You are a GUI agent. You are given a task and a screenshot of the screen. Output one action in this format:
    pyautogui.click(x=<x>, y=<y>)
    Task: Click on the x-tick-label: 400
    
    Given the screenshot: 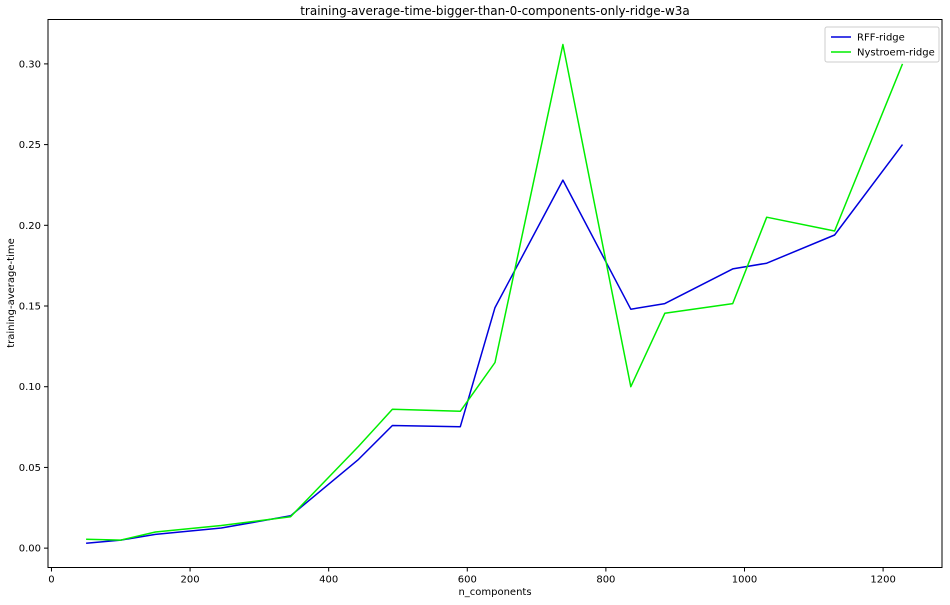 What is the action you would take?
    pyautogui.click(x=328, y=580)
    